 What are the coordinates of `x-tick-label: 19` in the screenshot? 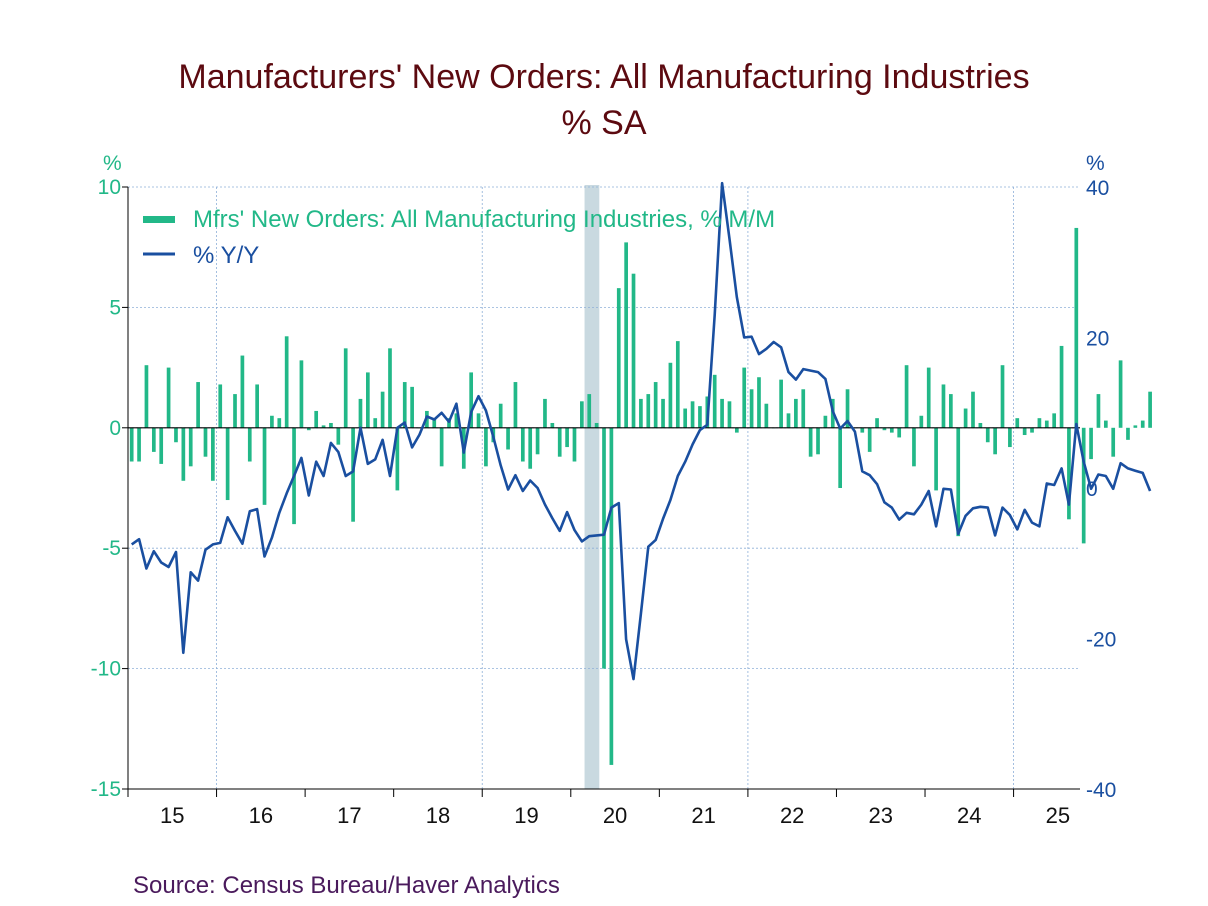 It's located at (526, 815).